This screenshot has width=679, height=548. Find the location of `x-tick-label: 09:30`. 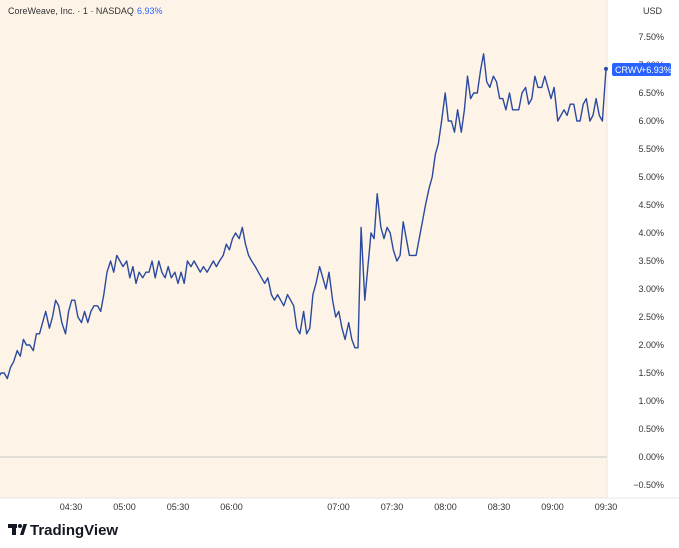

x-tick-label: 09:30 is located at coordinates (606, 507).